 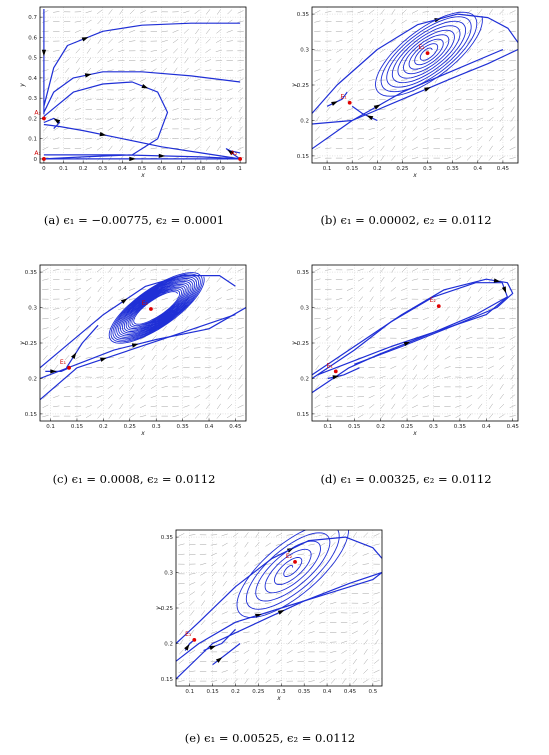 What do you see at coordinates (408, 86) in the screenshot?
I see `trajectory` at bounding box center [408, 86].